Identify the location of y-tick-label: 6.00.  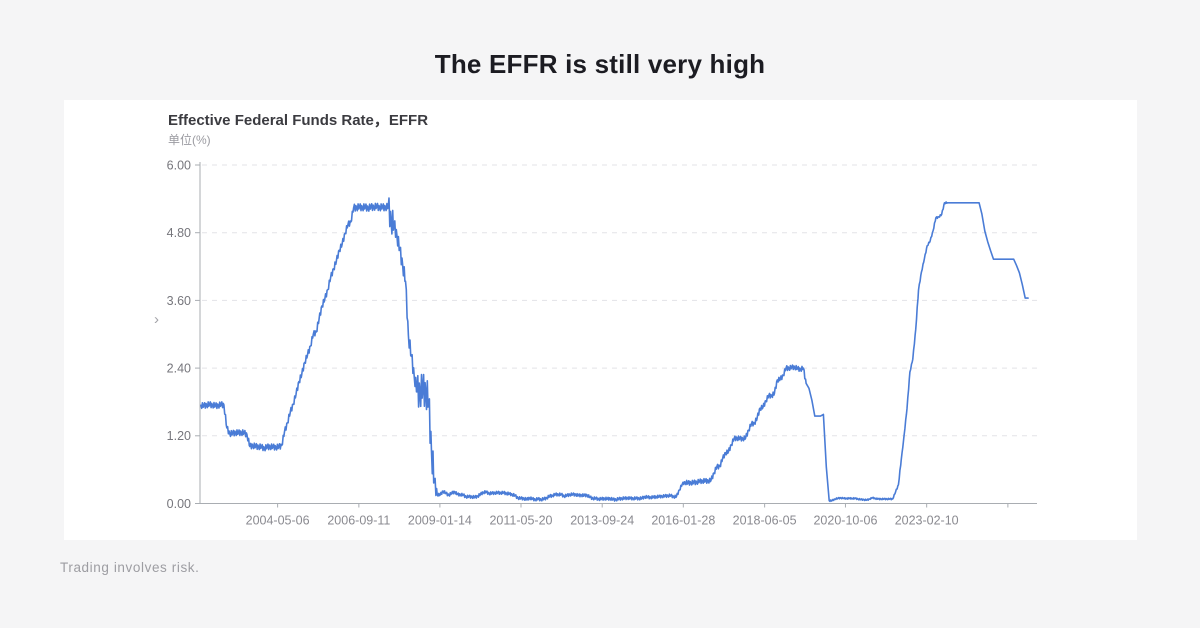
(179, 165).